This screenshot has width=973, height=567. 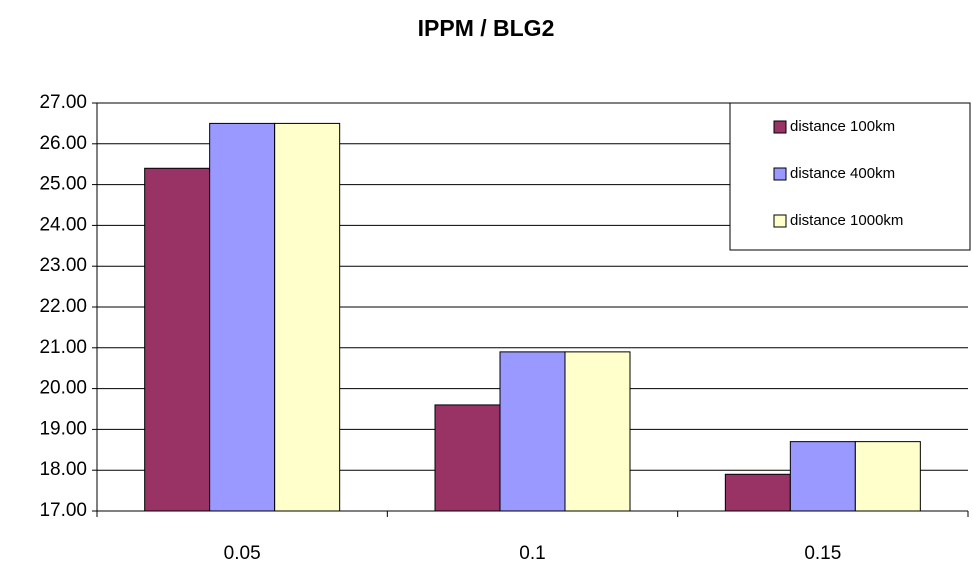 What do you see at coordinates (63, 265) in the screenshot?
I see `y-tick-label: 23.00` at bounding box center [63, 265].